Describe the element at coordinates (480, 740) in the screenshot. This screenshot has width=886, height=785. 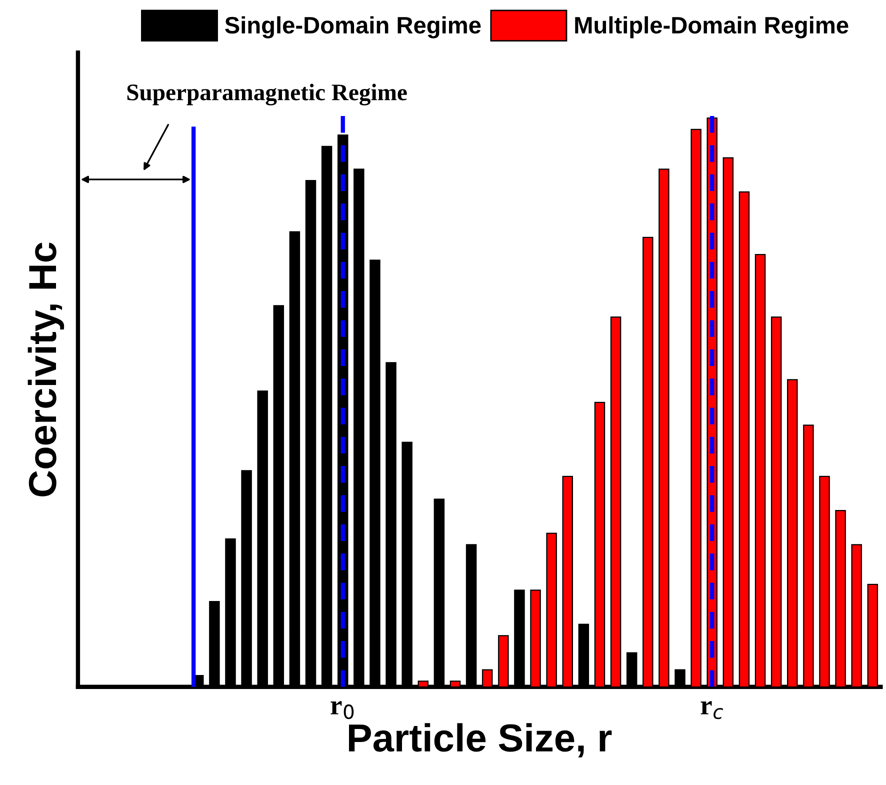
I see `x-axis-title: Particle Size, r` at that location.